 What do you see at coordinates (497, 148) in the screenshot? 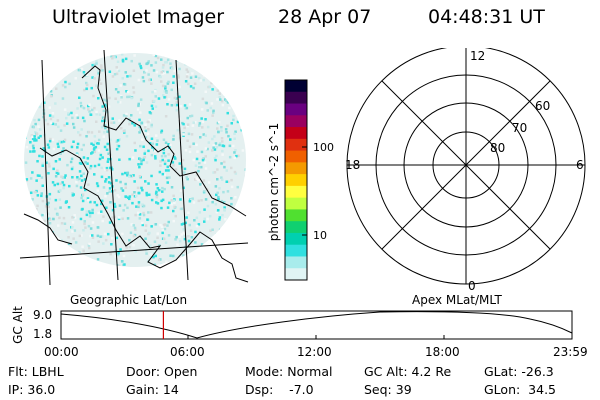
I see `lat-label-80: 80` at bounding box center [497, 148].